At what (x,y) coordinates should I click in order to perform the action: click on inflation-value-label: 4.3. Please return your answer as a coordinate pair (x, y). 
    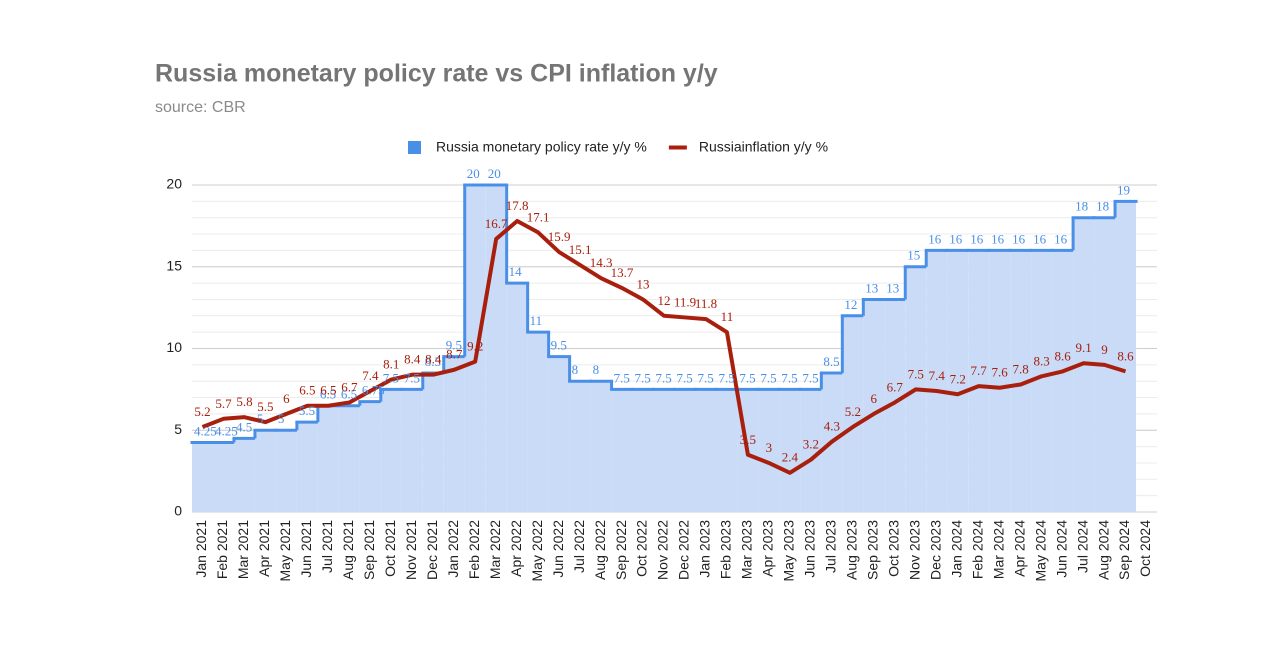
    Looking at the image, I should click on (832, 426).